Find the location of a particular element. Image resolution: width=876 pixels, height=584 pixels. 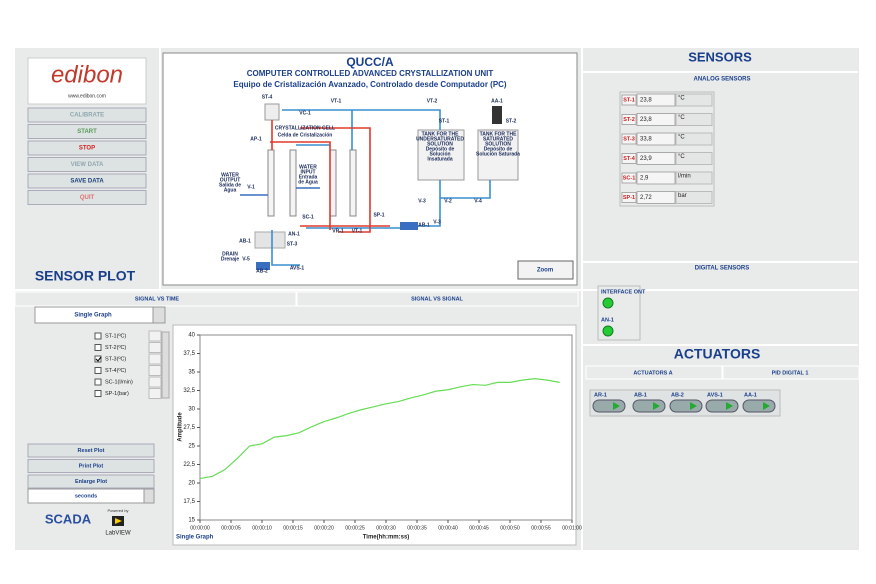

led is located at coordinates (608, 331).